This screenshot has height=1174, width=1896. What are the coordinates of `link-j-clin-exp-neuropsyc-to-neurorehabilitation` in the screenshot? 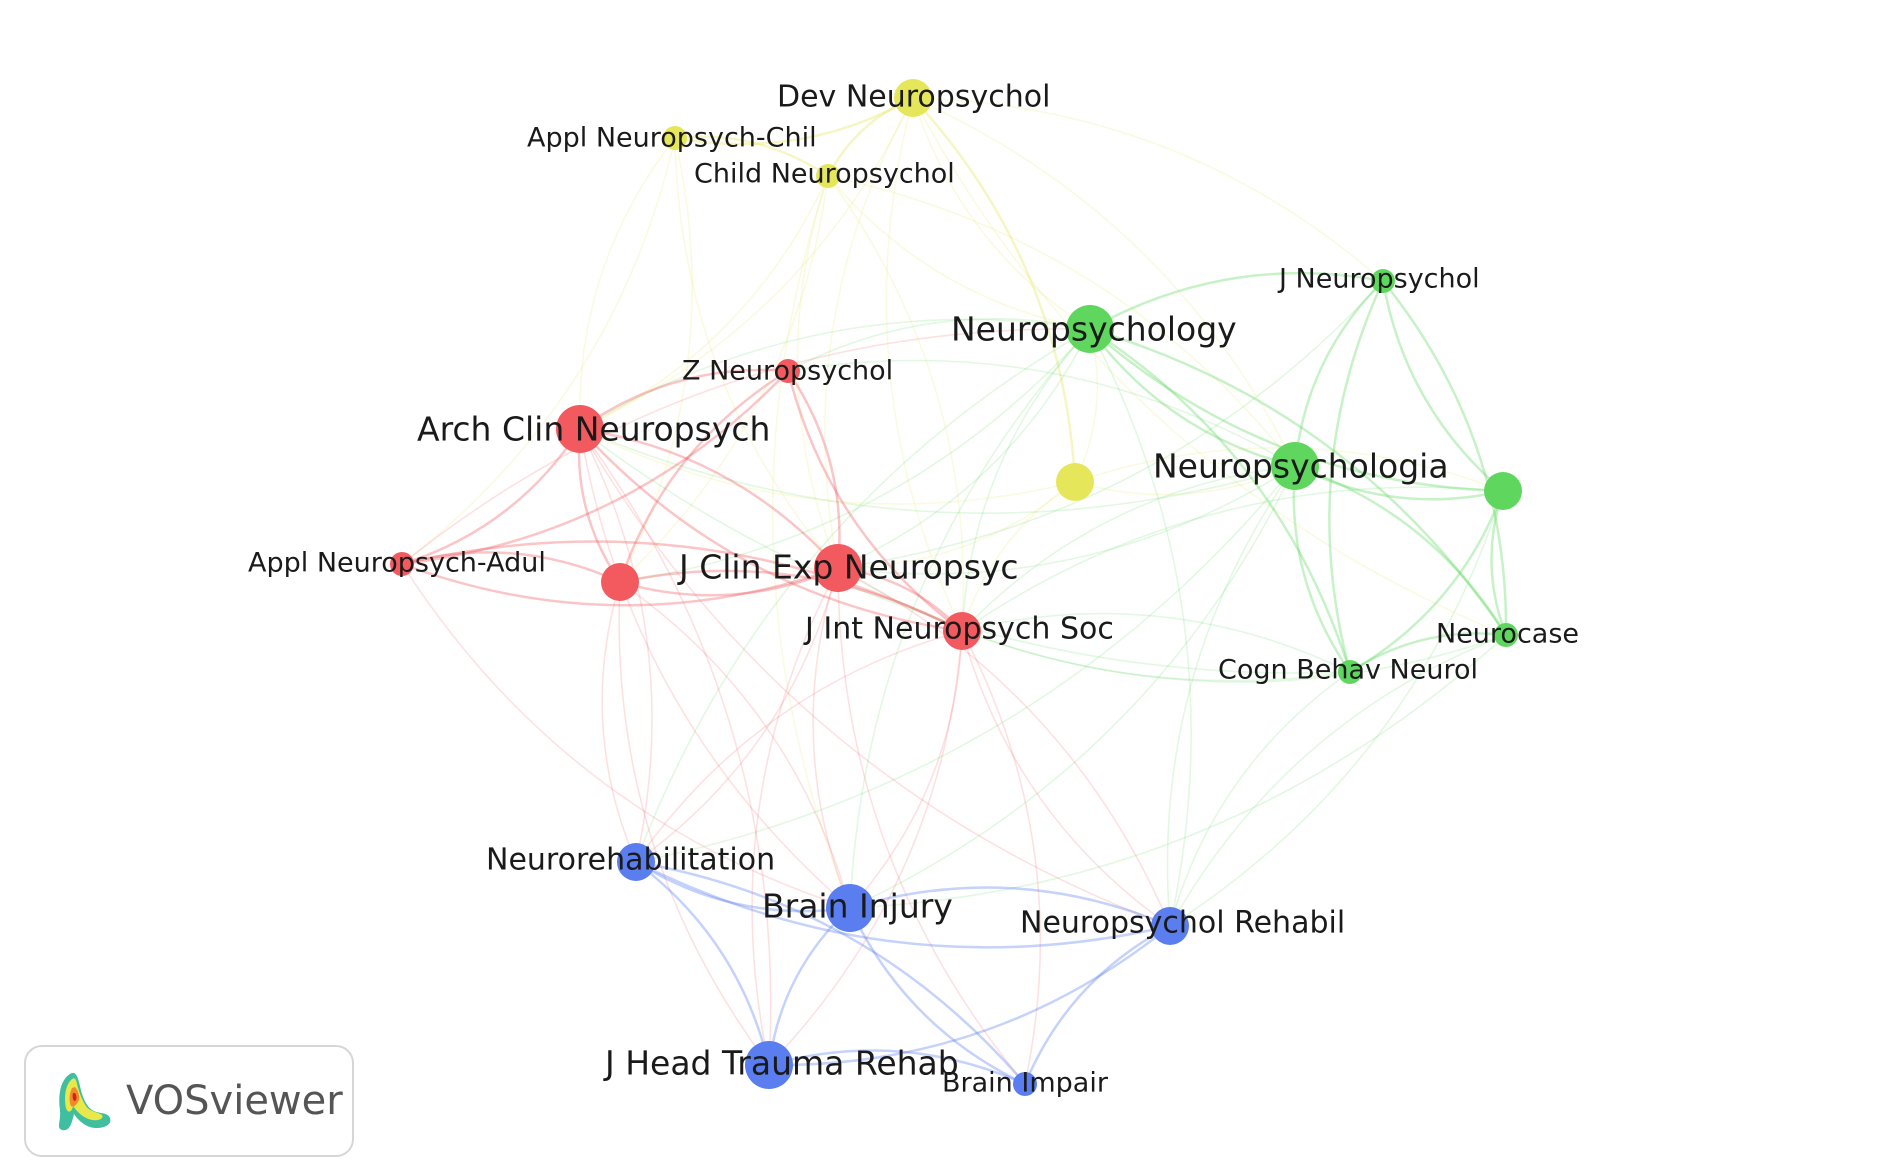 It's located at (737, 715).